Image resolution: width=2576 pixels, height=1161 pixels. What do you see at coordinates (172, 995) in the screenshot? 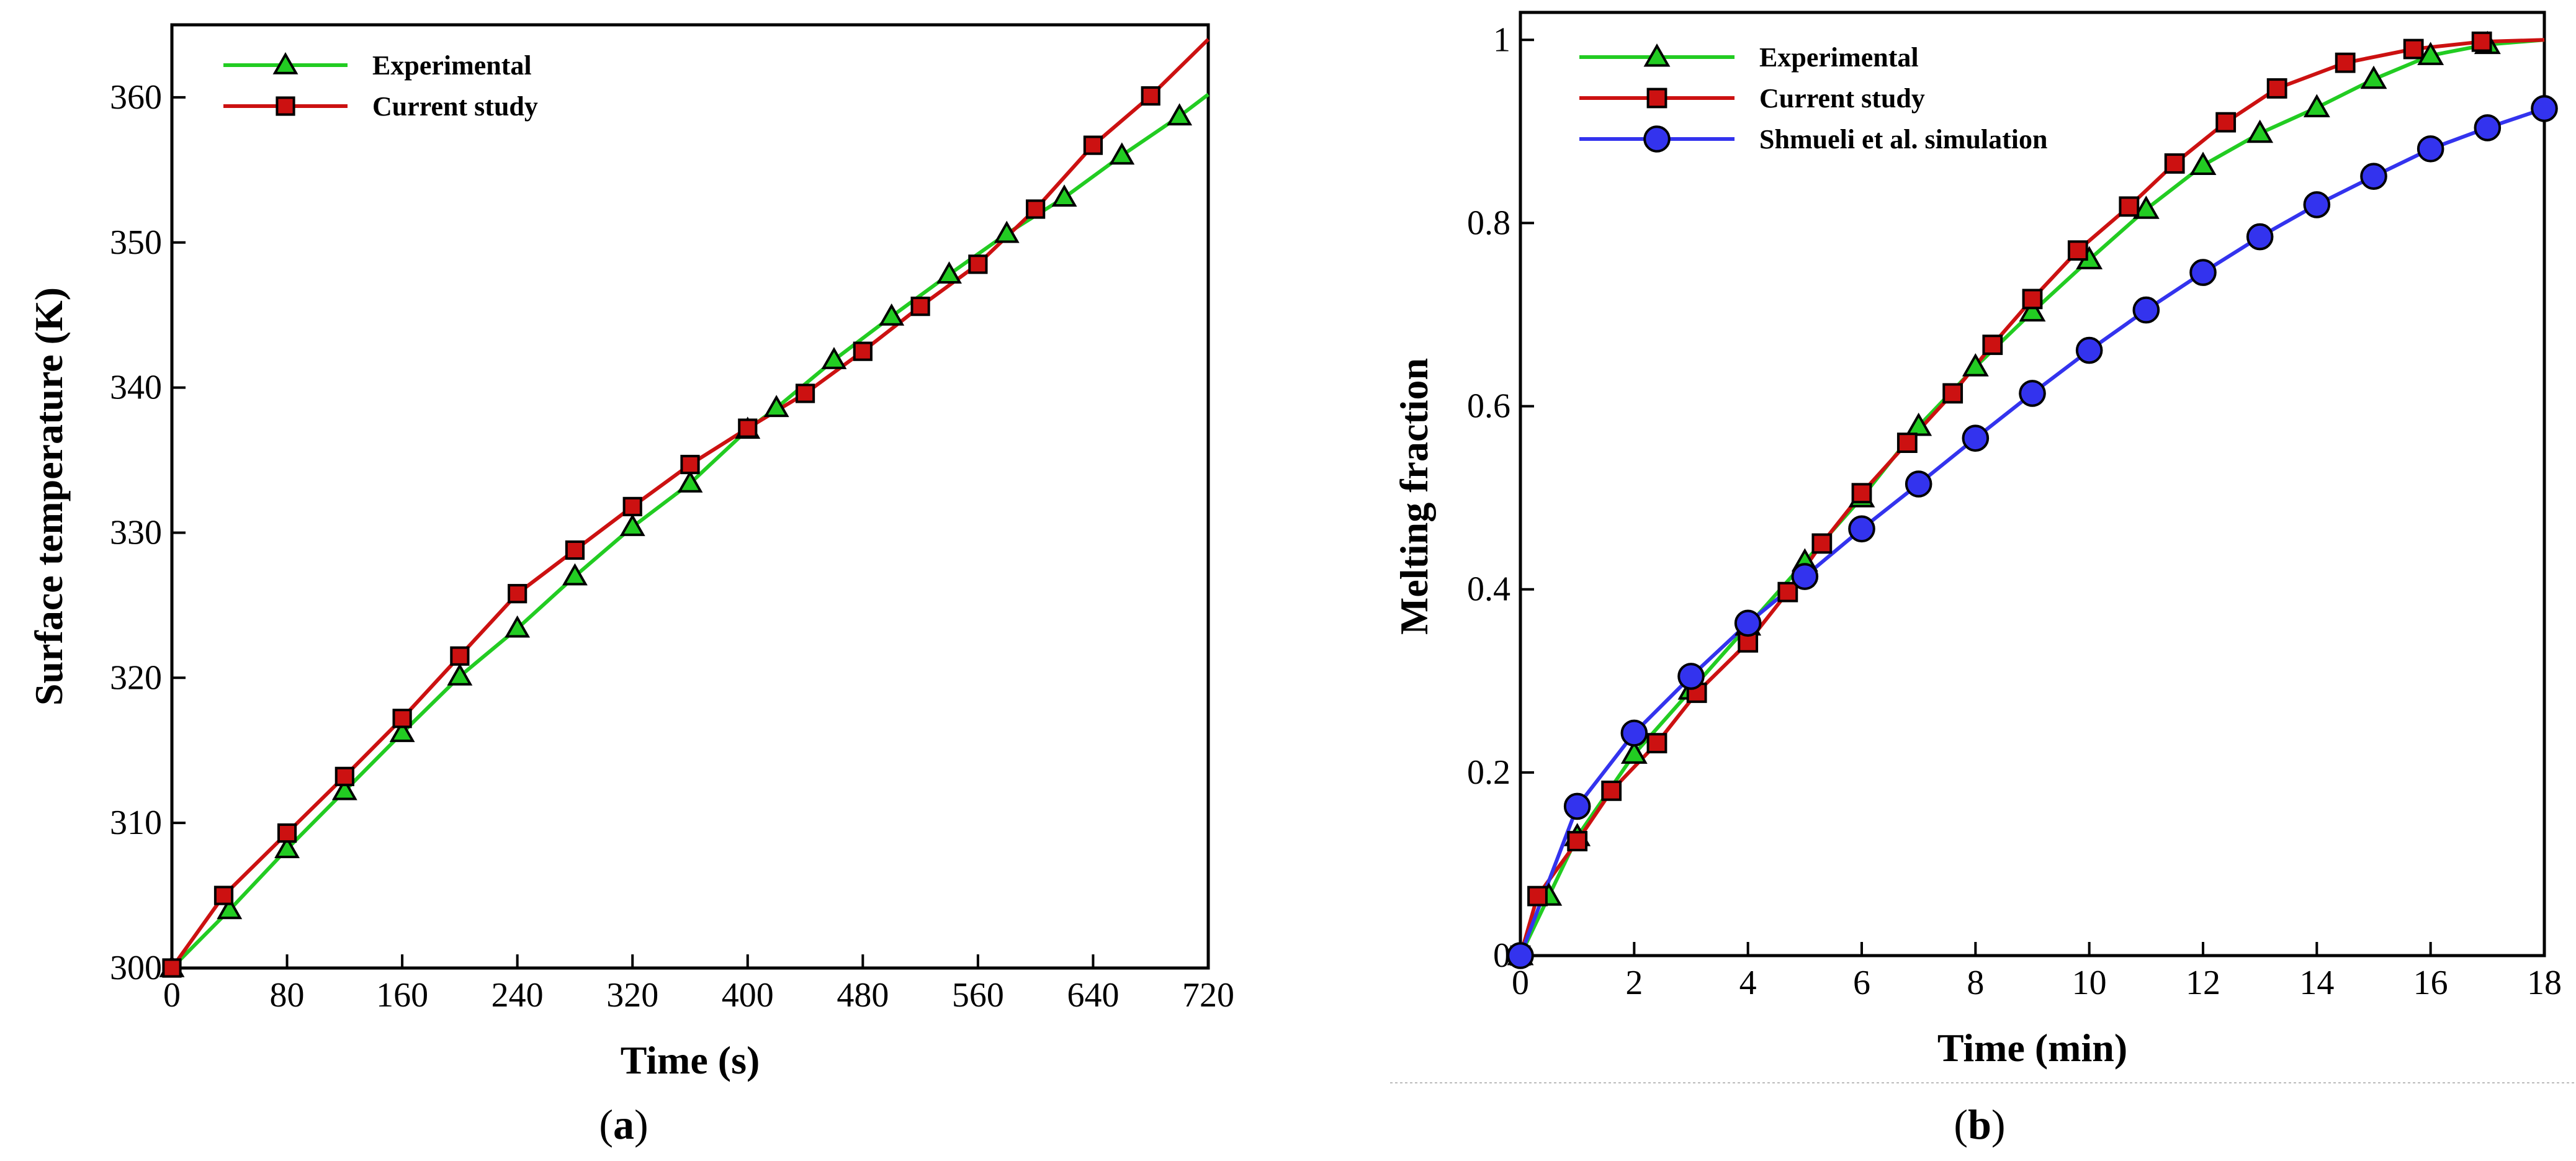
I see `x-tick-label-a: 0` at bounding box center [172, 995].